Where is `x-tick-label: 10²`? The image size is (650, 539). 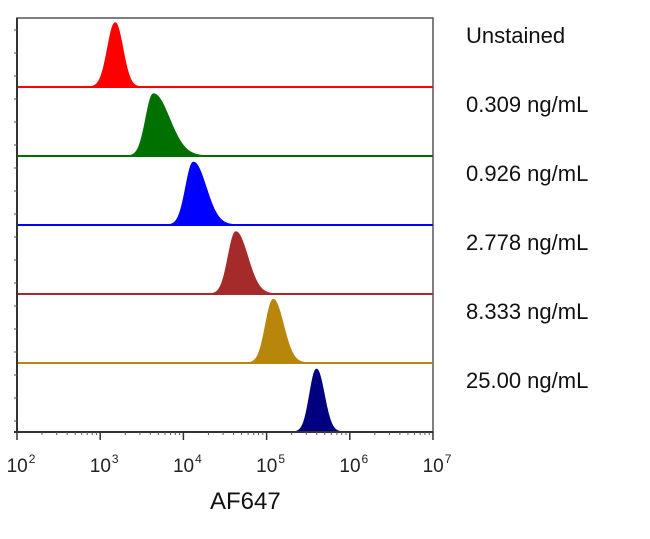 x-tick-label: 10² is located at coordinates (21, 465).